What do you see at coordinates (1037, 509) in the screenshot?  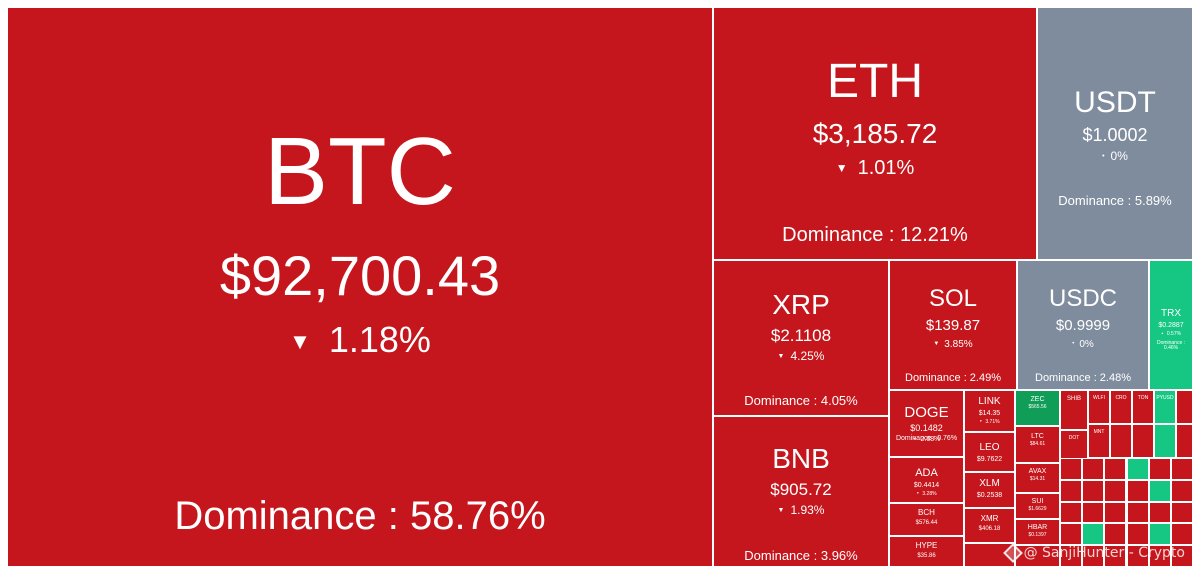 I see `tile-price: $1.6629` at bounding box center [1037, 509].